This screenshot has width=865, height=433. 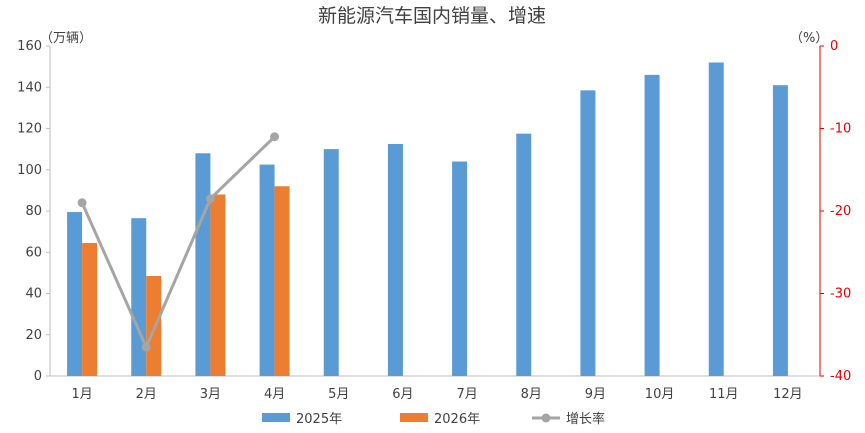 I want to click on growth-point-4月, so click(x=275, y=137).